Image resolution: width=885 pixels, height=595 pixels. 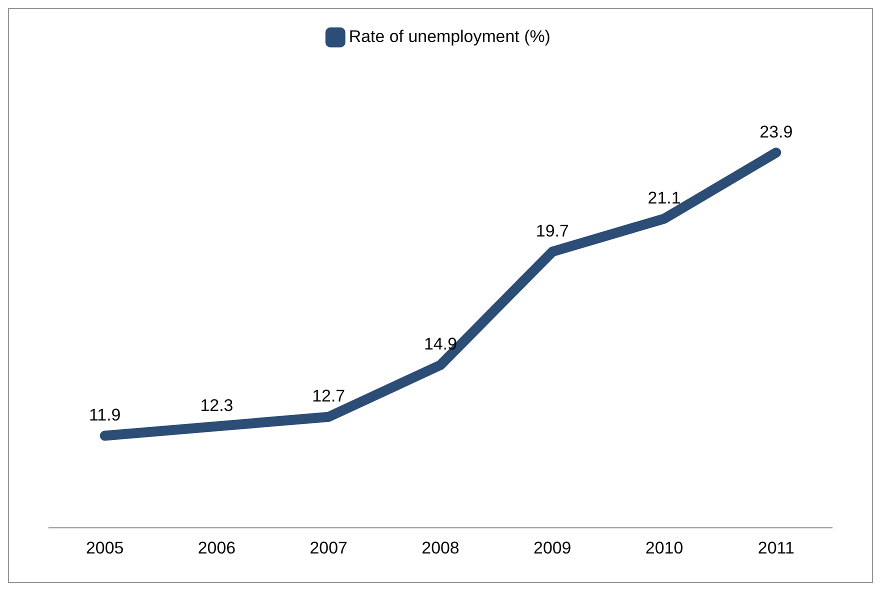 What do you see at coordinates (553, 548) in the screenshot?
I see `x-tick-label: 2009` at bounding box center [553, 548].